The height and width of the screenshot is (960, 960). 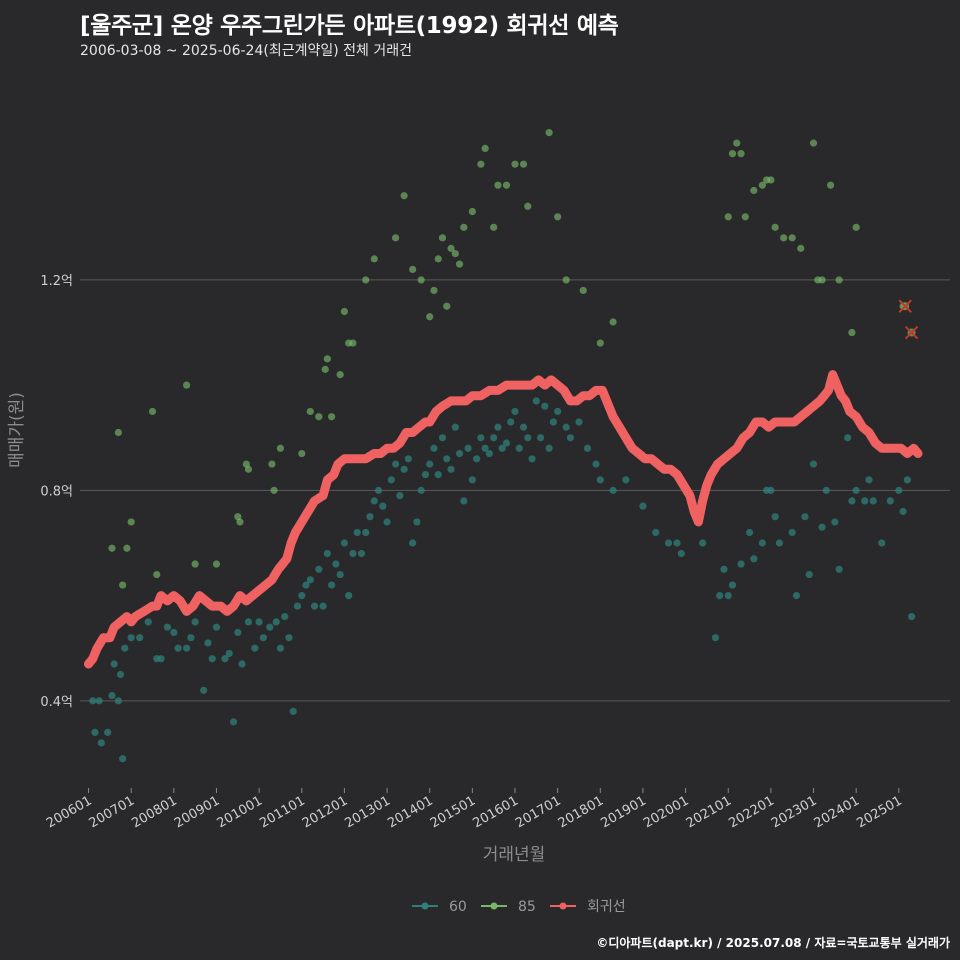 What do you see at coordinates (908, 319) in the screenshot?
I see `cancelled-deals` at bounding box center [908, 319].